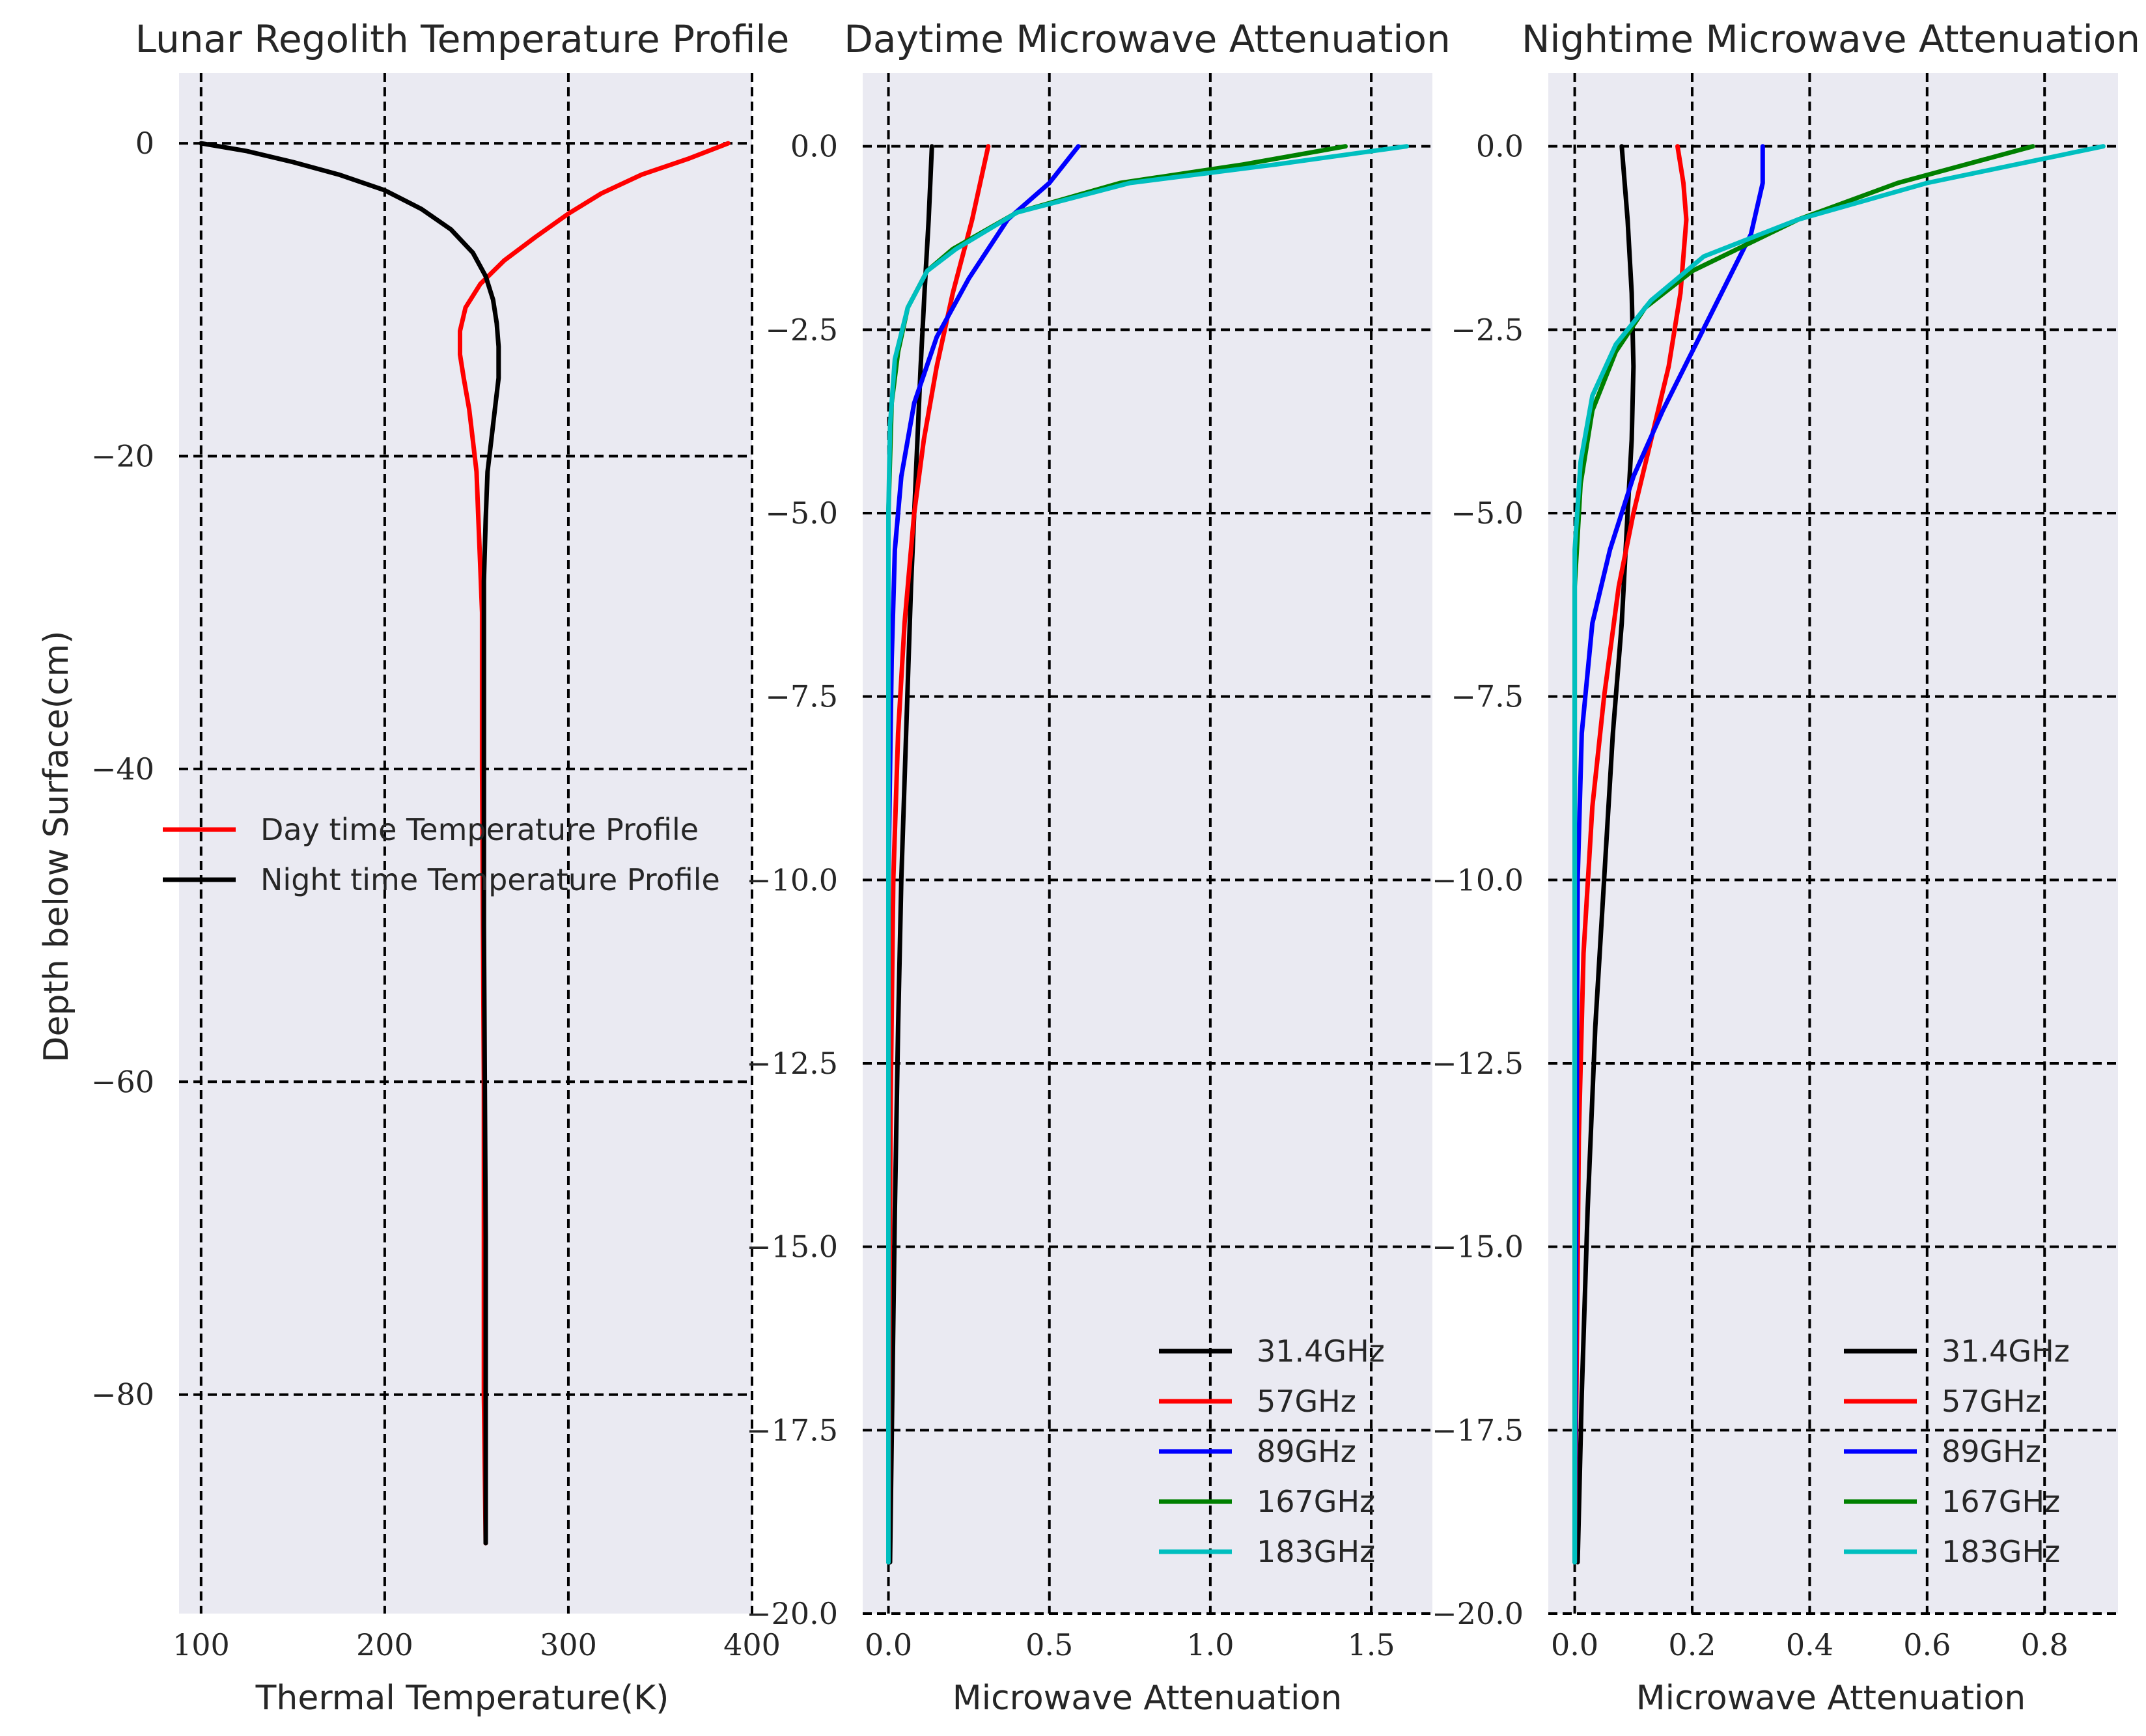 Image resolution: width=2146 pixels, height=1736 pixels. Describe the element at coordinates (56, 846) in the screenshot. I see `y-axis-label: Depth below Surface(cm)` at that location.